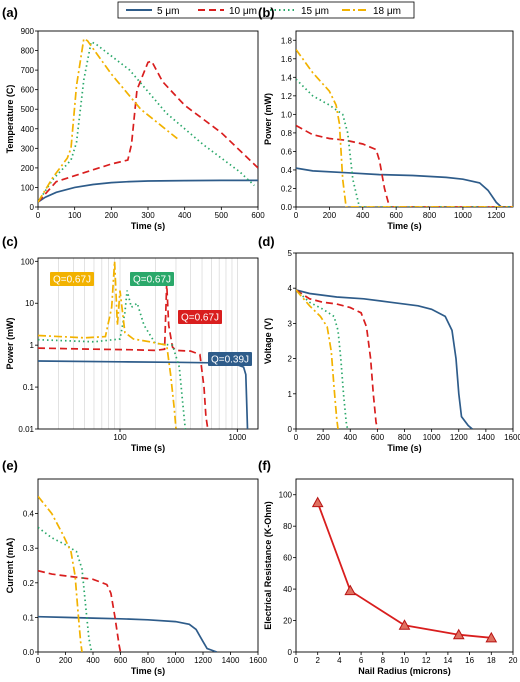 The image size is (520, 682). I want to click on panel-label: (c), so click(10, 241).